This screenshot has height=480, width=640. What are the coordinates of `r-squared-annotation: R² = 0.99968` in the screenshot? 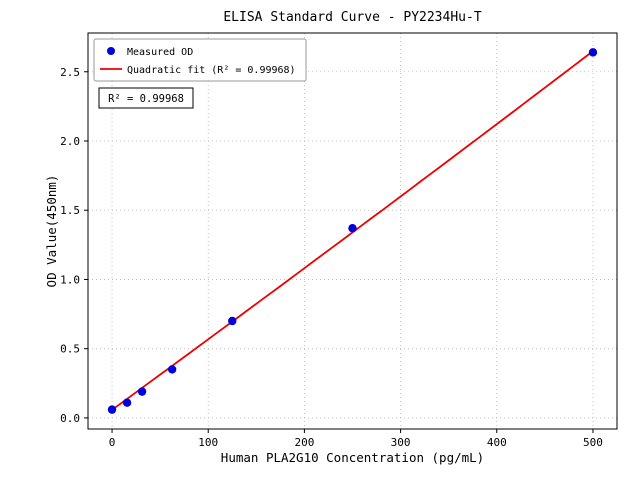 It's located at (146, 98).